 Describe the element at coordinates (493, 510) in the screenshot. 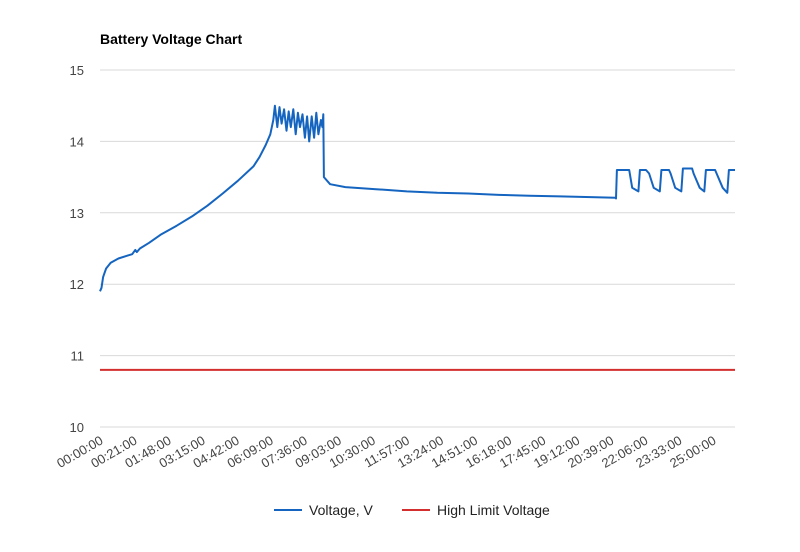

I see `legend-label: High Limit Voltage` at that location.